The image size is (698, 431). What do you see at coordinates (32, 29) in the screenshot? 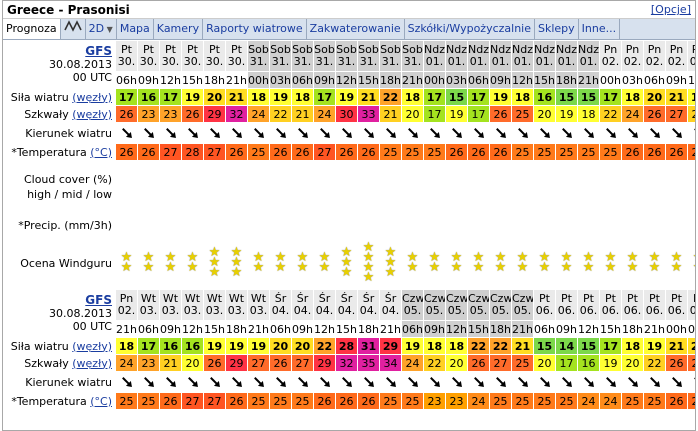
I see `tab-0: Prognoza` at bounding box center [32, 29].